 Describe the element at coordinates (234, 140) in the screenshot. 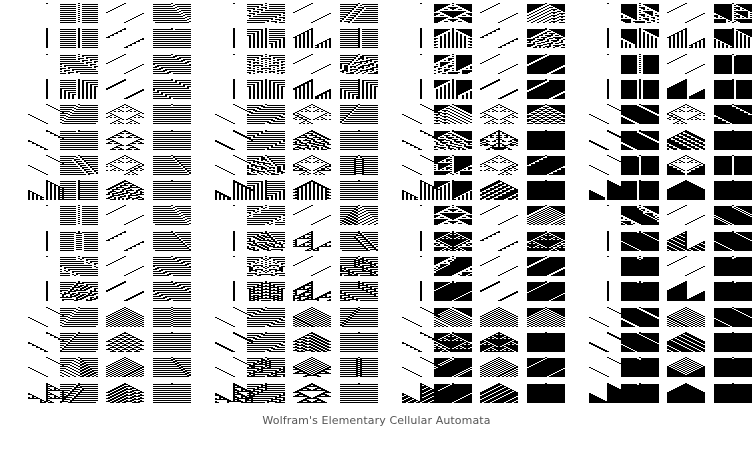

I see `rule-84-thumbnail` at that location.